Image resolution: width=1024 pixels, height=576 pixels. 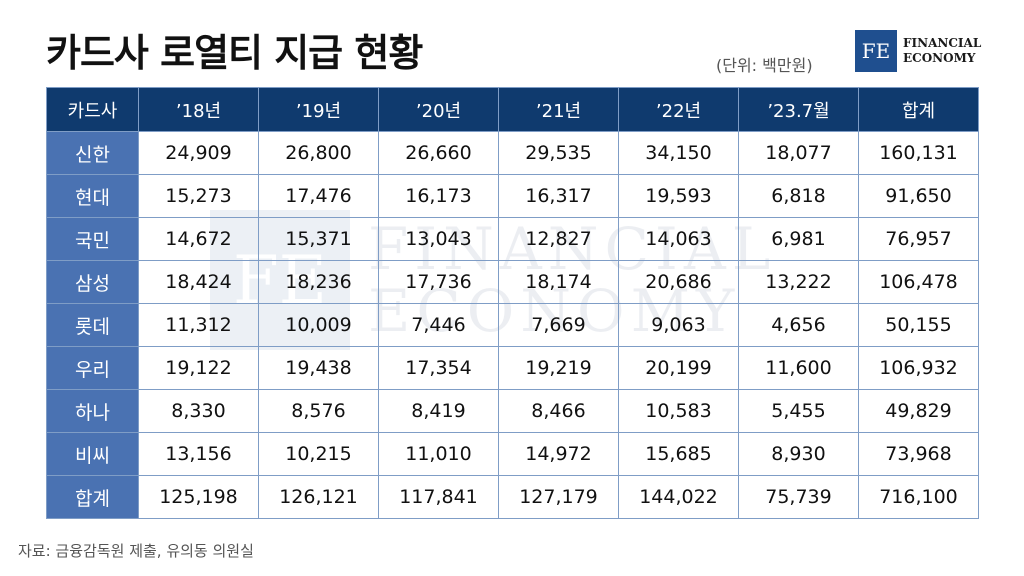 What do you see at coordinates (92, 411) in the screenshot?
I see `row-label: 하나` at bounding box center [92, 411].